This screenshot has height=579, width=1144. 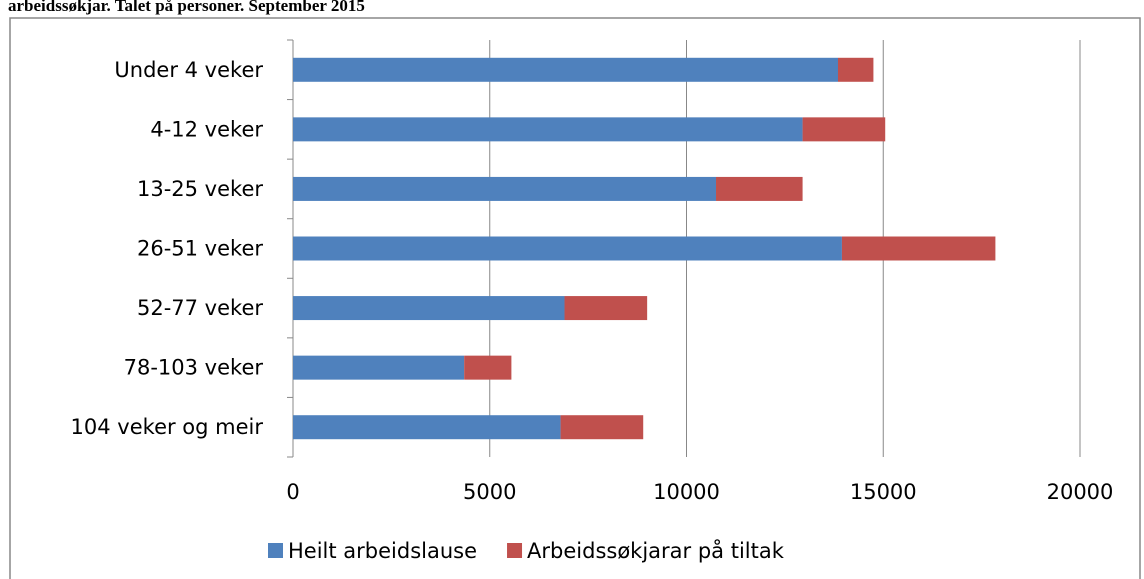 I want to click on x-tick-label: 5000, so click(x=489, y=492).